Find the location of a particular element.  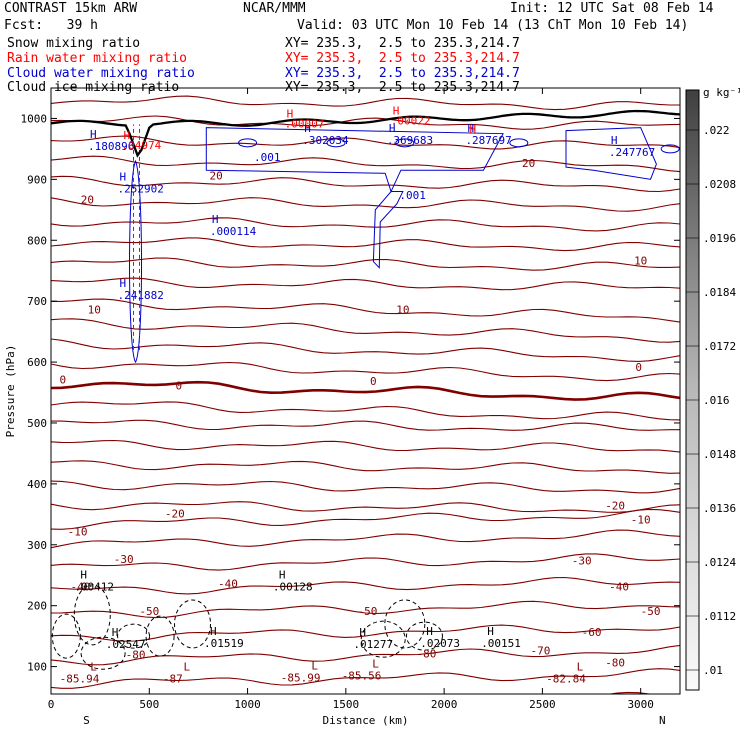

y-tick-label: 800 is located at coordinates (37, 240).